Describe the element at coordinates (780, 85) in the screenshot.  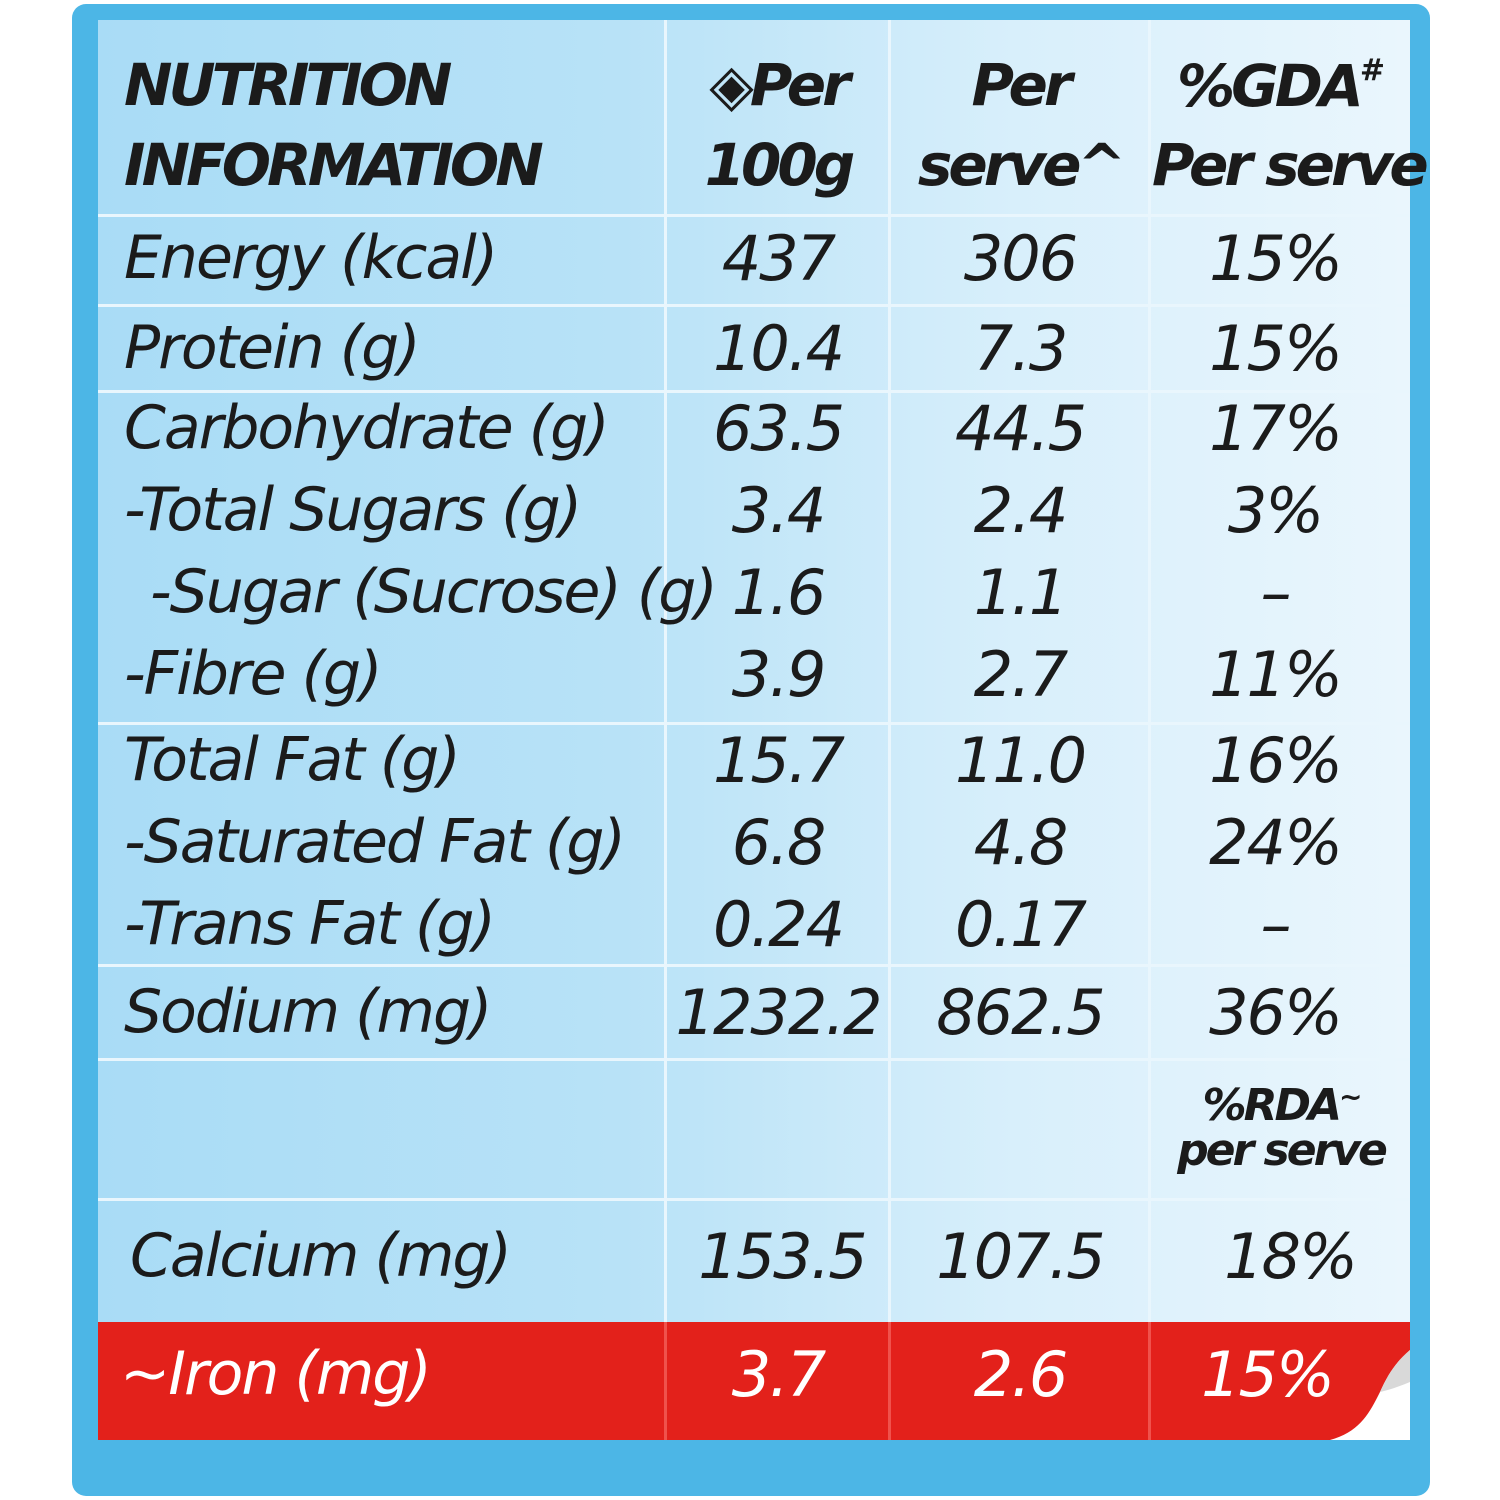
I see `header-per100g-line1: ◈Per` at that location.